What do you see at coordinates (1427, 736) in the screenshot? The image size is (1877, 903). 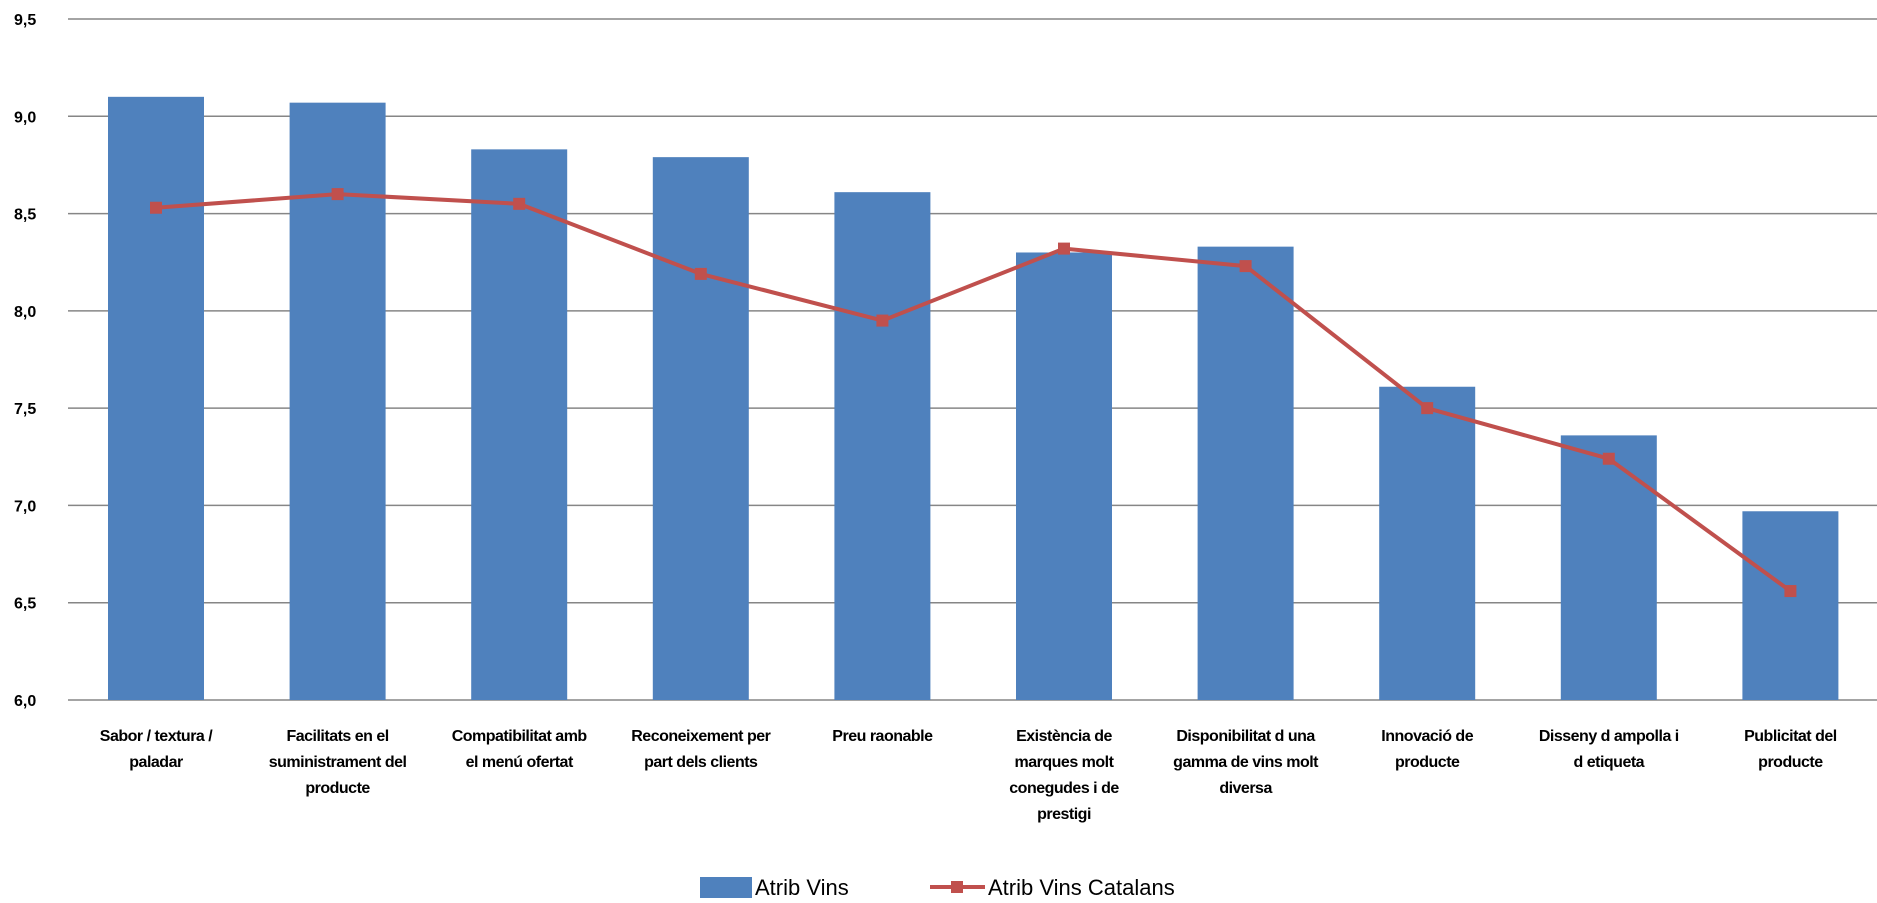 I see `x-tick-label: Innovació de` at bounding box center [1427, 736].